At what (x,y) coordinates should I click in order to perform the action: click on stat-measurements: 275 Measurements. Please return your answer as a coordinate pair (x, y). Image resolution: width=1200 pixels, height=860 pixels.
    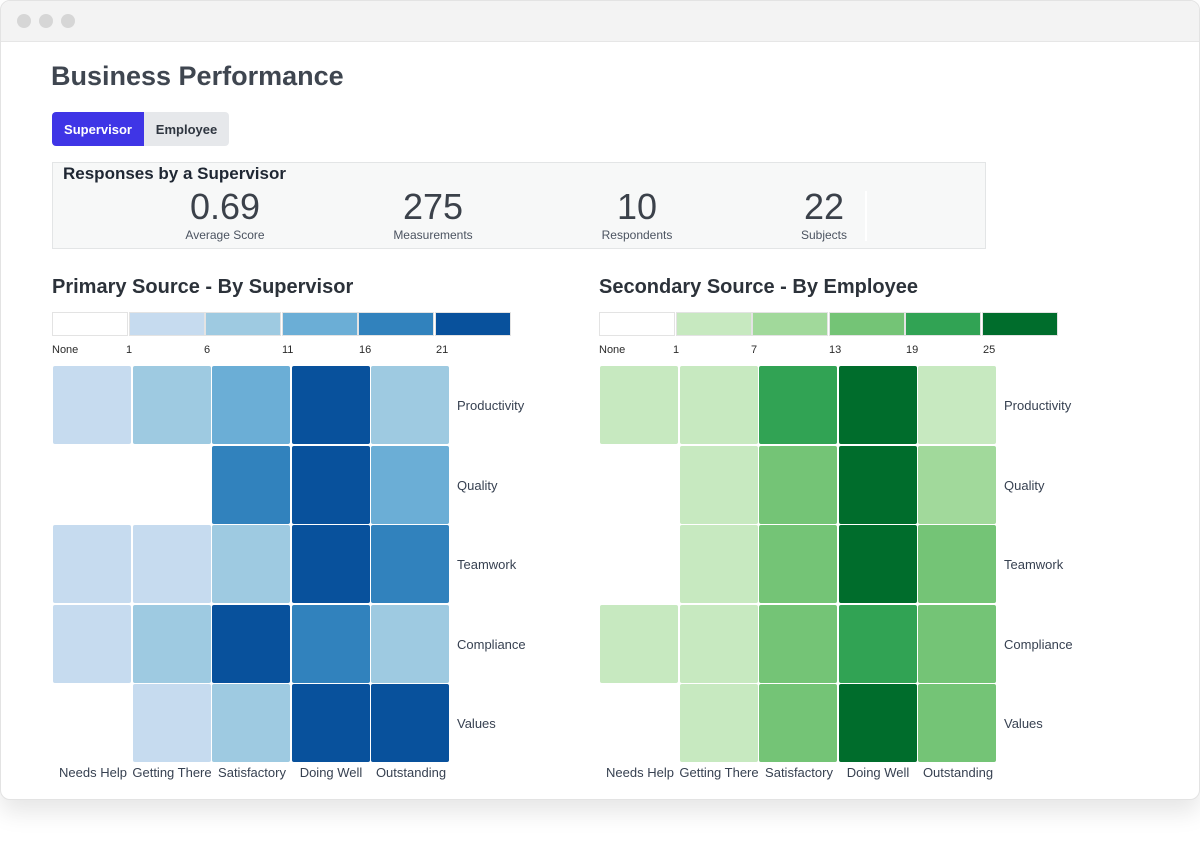
    Looking at the image, I should click on (433, 214).